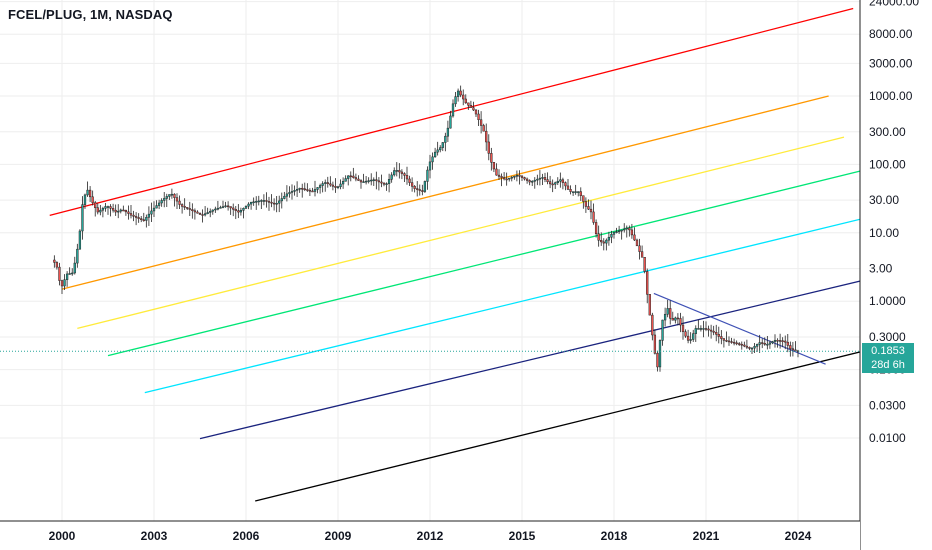 The width and height of the screenshot is (932, 550). I want to click on time-axis-label: 2009, so click(338, 536).